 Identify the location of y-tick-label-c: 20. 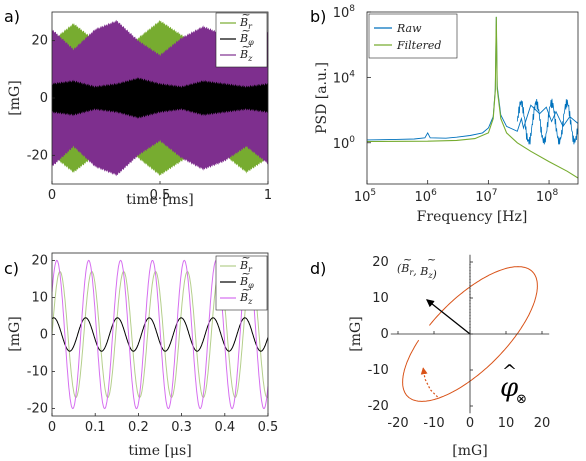
(39, 260).